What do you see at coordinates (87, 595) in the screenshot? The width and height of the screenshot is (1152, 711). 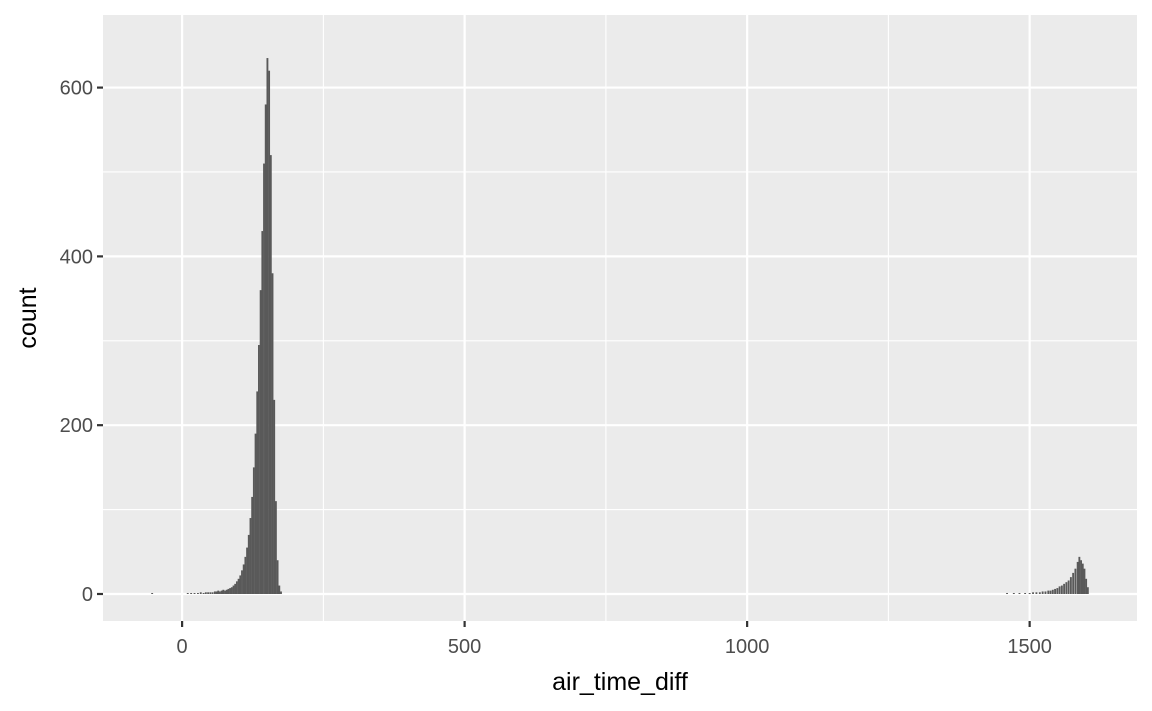 I see `y-tick-label: 0` at bounding box center [87, 595].